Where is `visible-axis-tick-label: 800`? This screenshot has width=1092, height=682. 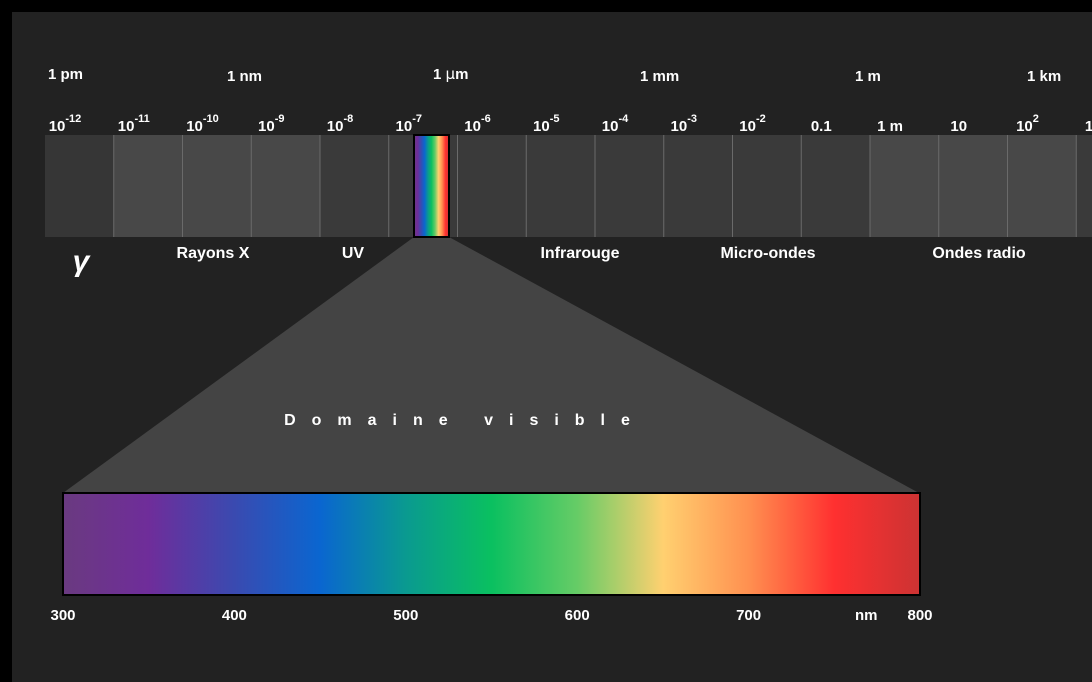 visible-axis-tick-label: 800 is located at coordinates (919, 615).